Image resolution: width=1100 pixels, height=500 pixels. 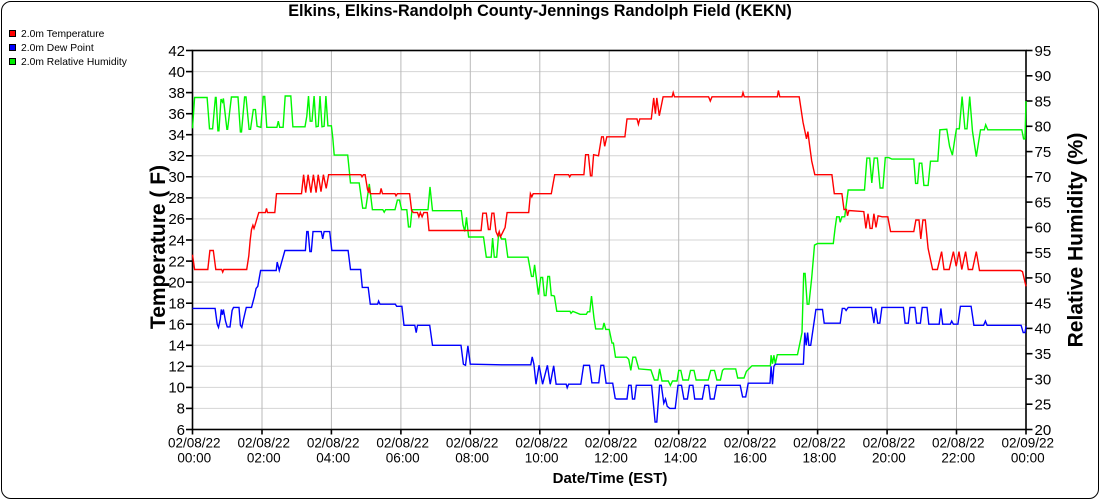 I want to click on svg-text: 90, so click(x=1043, y=76).